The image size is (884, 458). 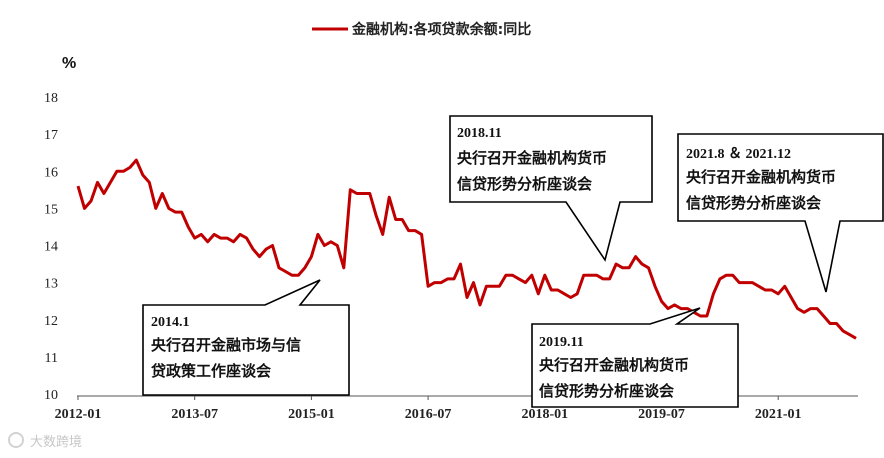 I want to click on annotation-2014-1: 2014.1 央行召开金融市场与信 贷政策工作座谈会, so click(x=246, y=337).